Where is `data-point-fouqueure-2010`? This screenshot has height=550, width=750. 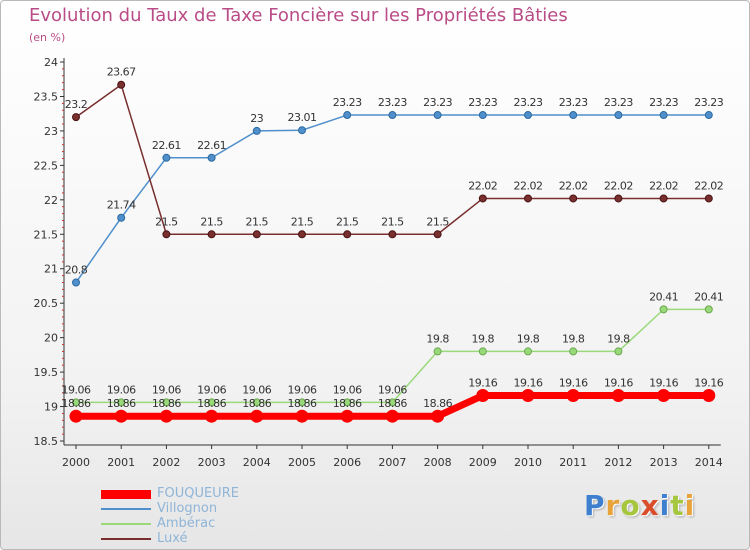
data-point-fouqueure-2010 is located at coordinates (528, 396).